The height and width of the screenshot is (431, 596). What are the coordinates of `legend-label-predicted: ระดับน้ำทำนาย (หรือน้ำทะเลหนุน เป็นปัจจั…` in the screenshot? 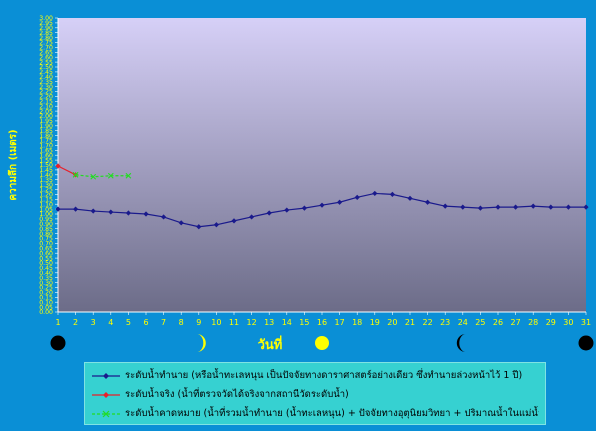 It's located at (324, 375).